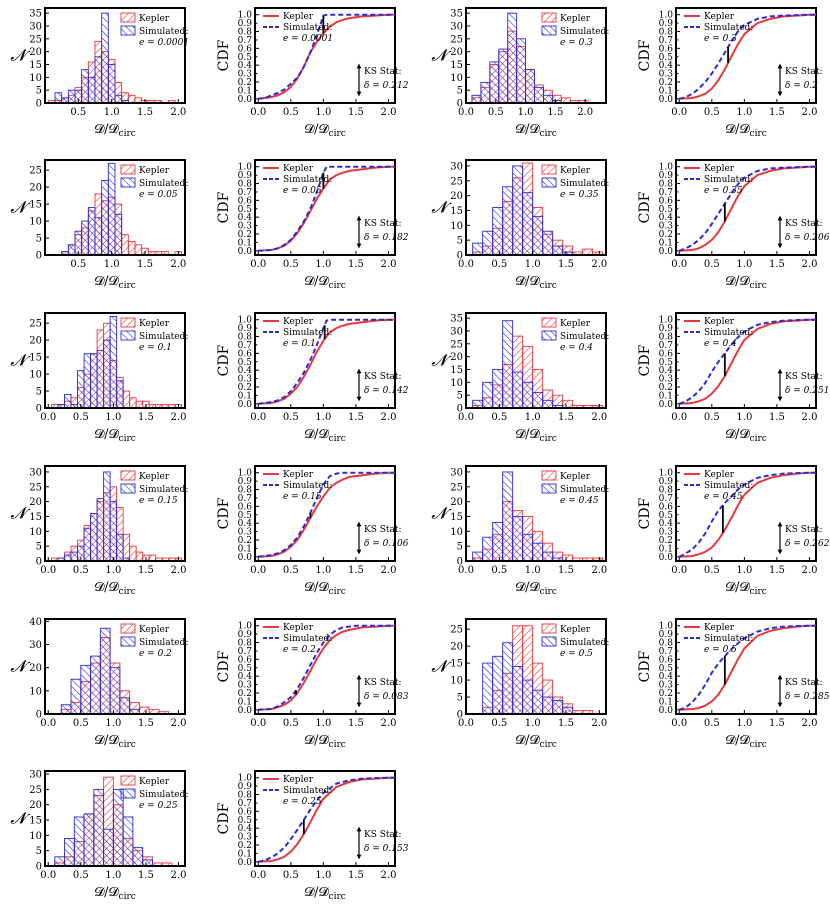  I want to click on legend-eccentricity: e = 0.35, so click(579, 195).